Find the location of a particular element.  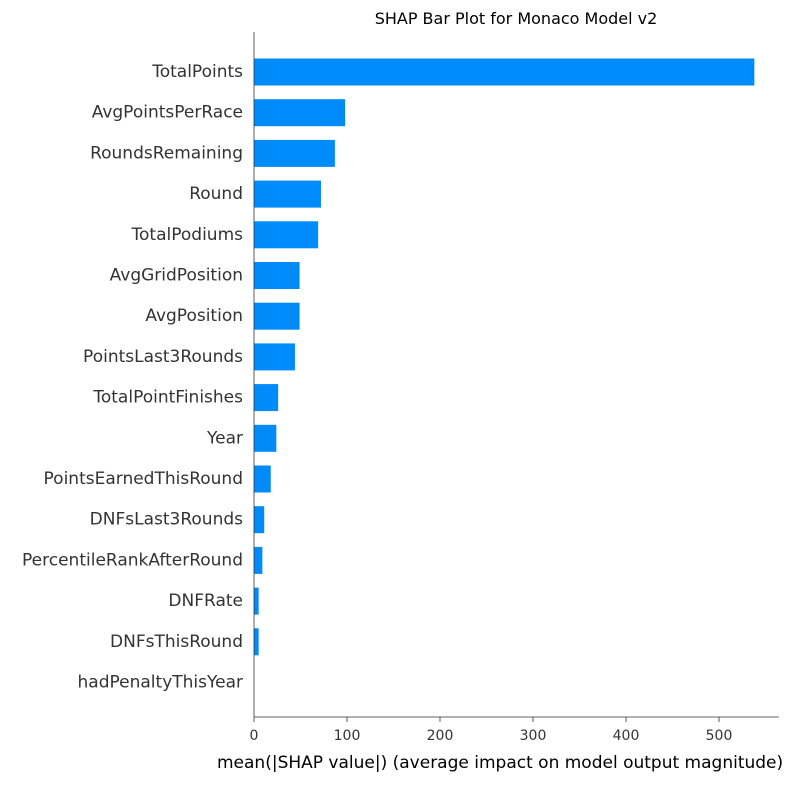

y-tick-label: PointsEarnedThisRound is located at coordinates (143, 479).